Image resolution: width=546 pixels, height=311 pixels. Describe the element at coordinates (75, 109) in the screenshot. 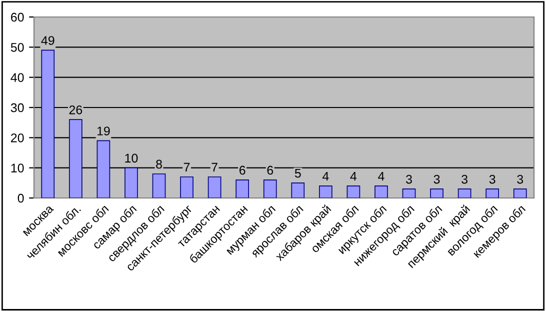

I see `data-label: 26` at that location.